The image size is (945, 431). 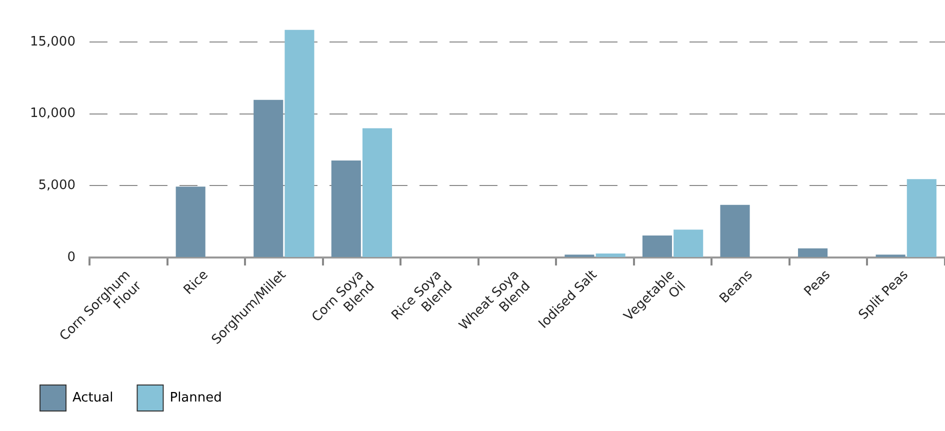 What do you see at coordinates (71, 257) in the screenshot?
I see `y-tick-label: 0` at bounding box center [71, 257].